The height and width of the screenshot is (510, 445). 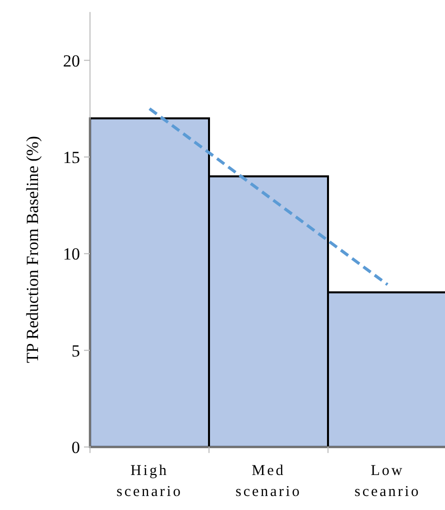 I want to click on y-tick-label: 20, so click(x=71, y=60).